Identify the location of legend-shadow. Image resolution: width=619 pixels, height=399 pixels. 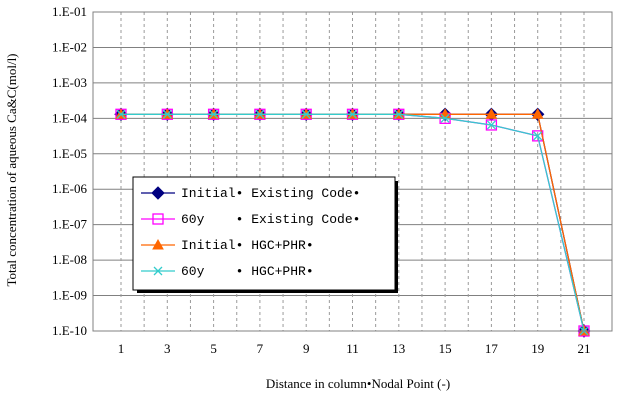
(396, 237).